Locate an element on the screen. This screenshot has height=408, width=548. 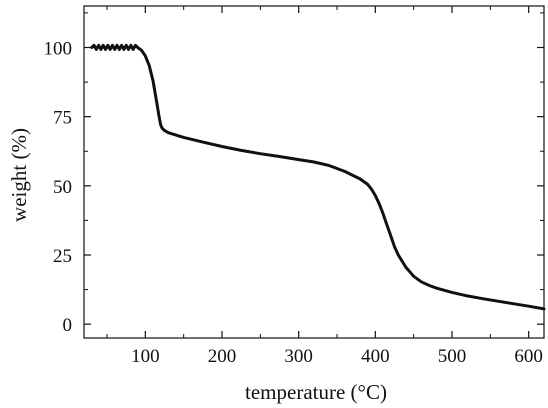
y-tick-label-25: 25 is located at coordinates (62, 256).